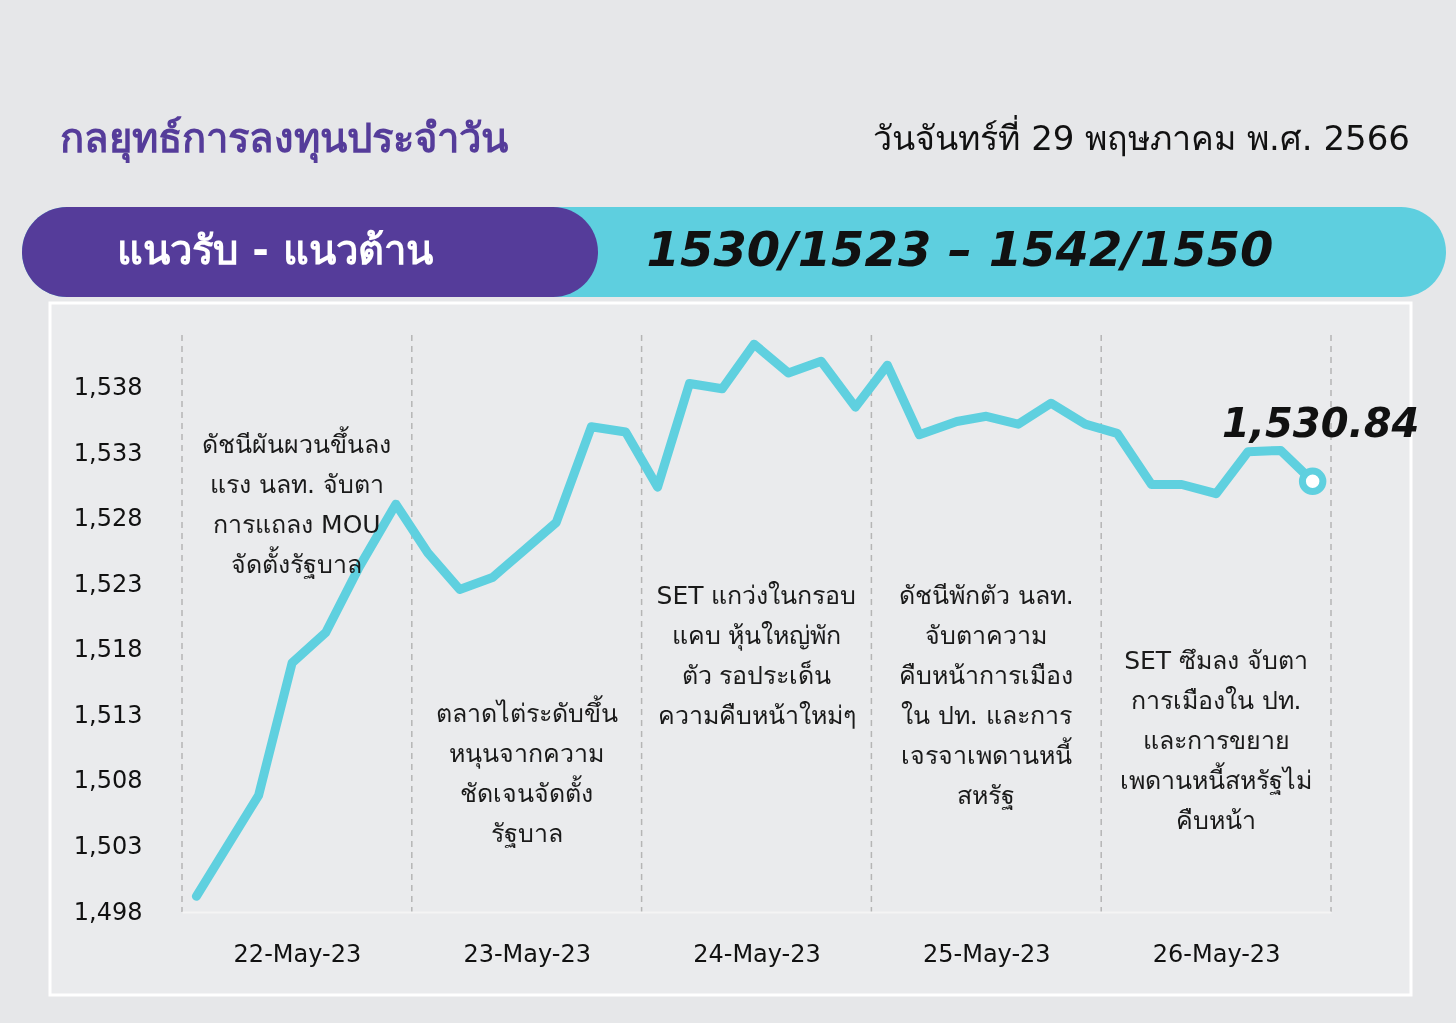  I want to click on annotation: ดัชนีพักตัว นลท. จับตาความ คืบหน้าการเมือง ใน ปท. และการ เจรจาเพดานหนี้ สหรัฐ, so click(986, 695).